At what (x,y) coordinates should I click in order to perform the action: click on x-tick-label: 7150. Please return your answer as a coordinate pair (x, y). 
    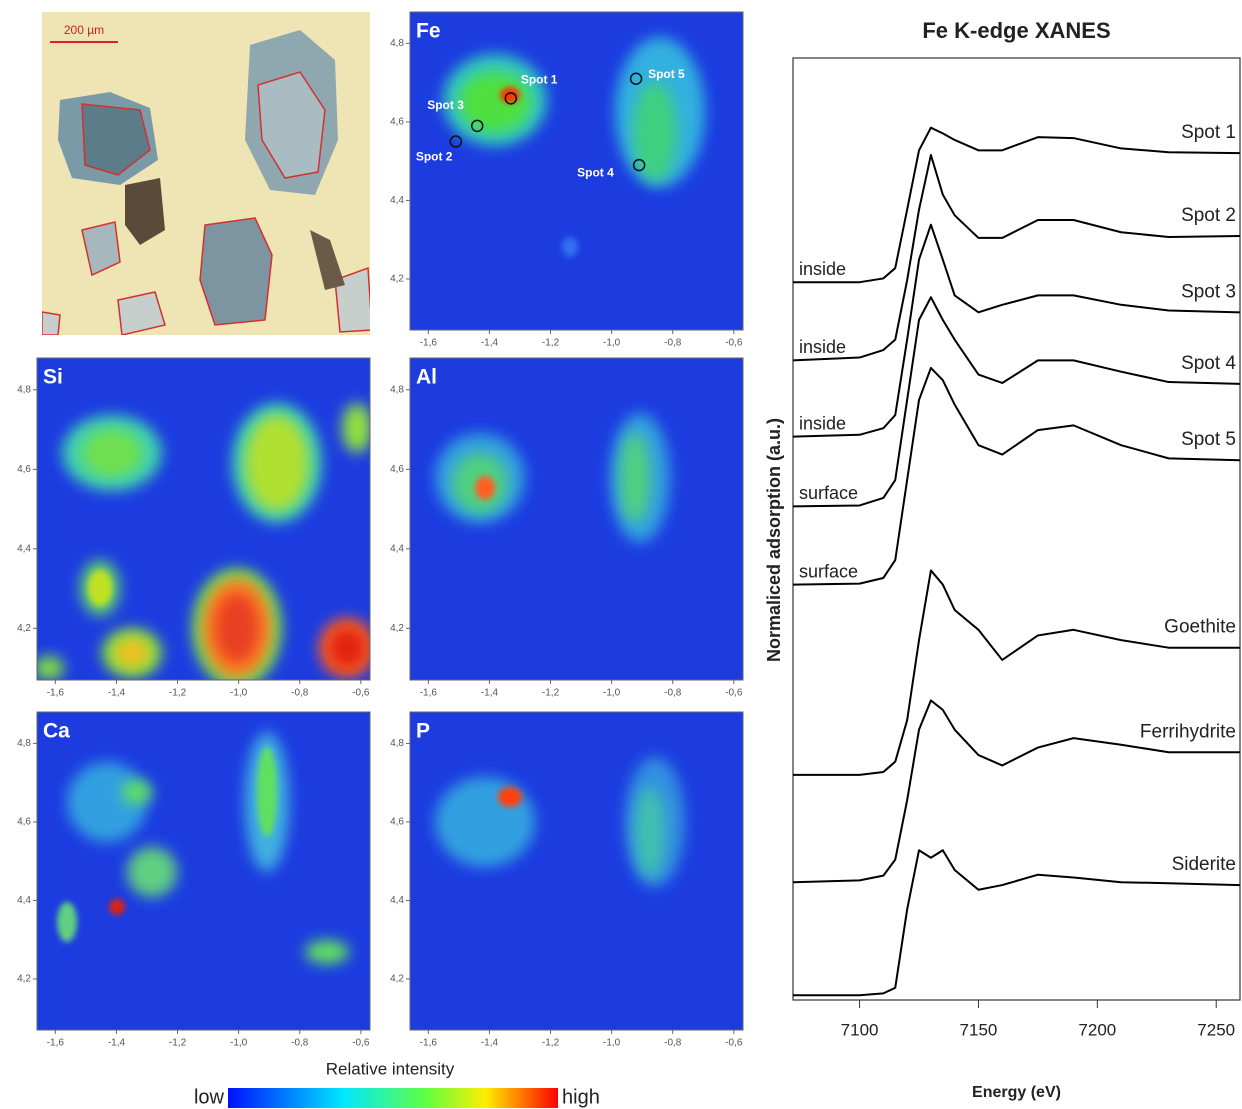
    Looking at the image, I should click on (979, 1029).